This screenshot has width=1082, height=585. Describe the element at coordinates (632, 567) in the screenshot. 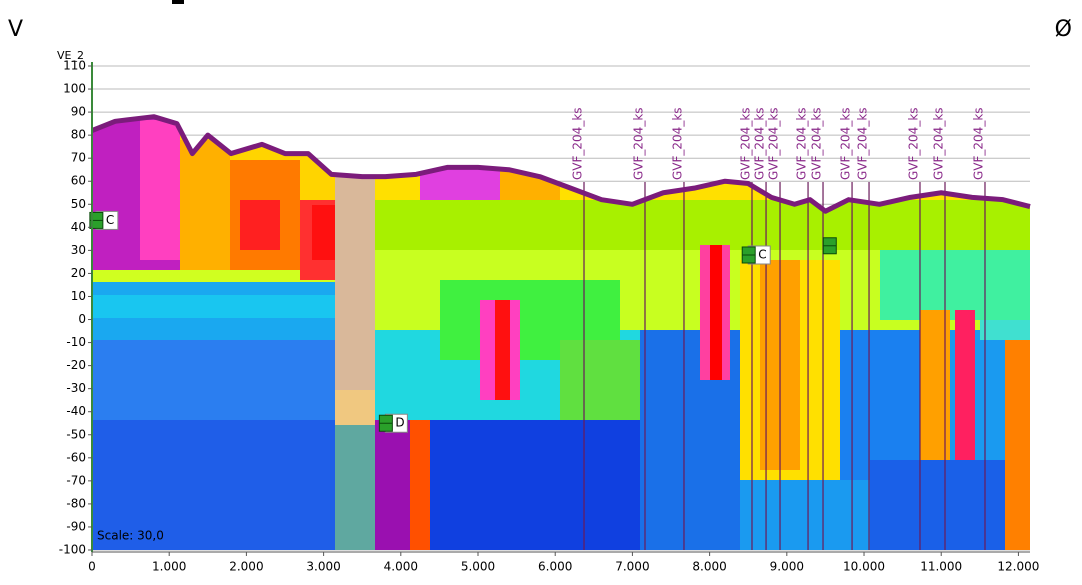

I see `x-tick-label: 7.000` at that location.